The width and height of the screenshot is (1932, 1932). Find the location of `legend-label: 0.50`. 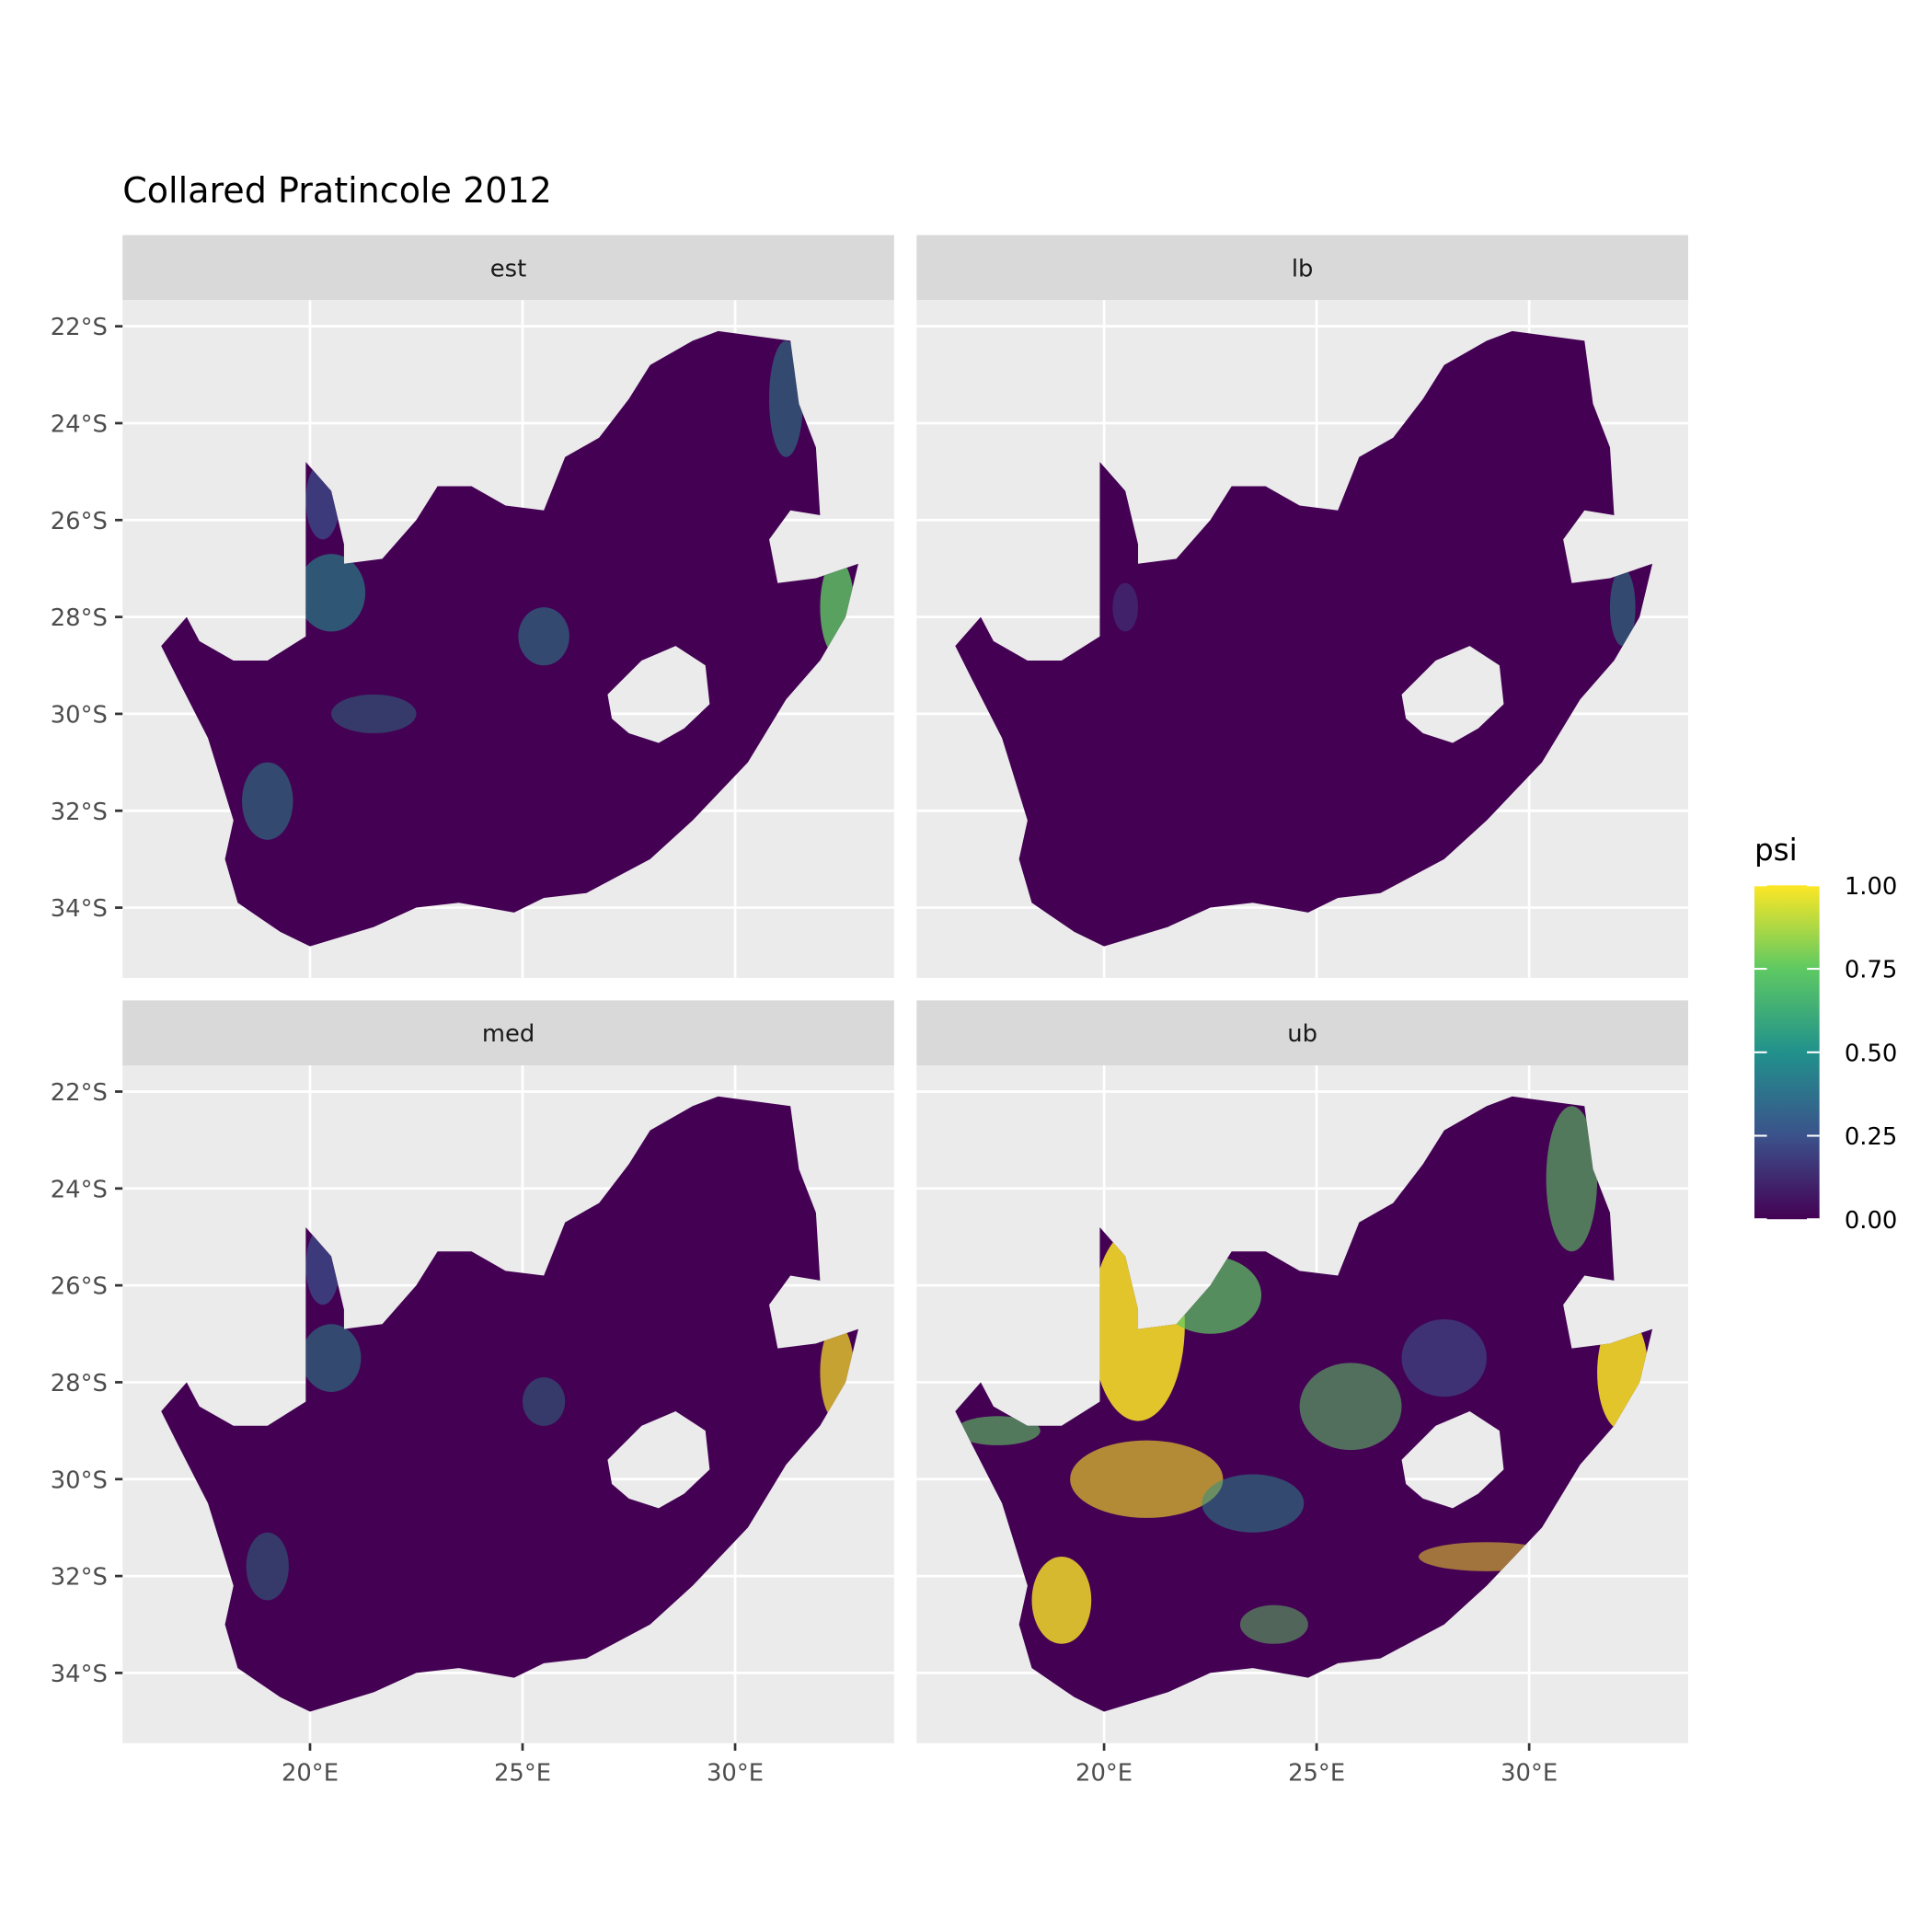

legend-label: 0.50 is located at coordinates (1871, 1053).